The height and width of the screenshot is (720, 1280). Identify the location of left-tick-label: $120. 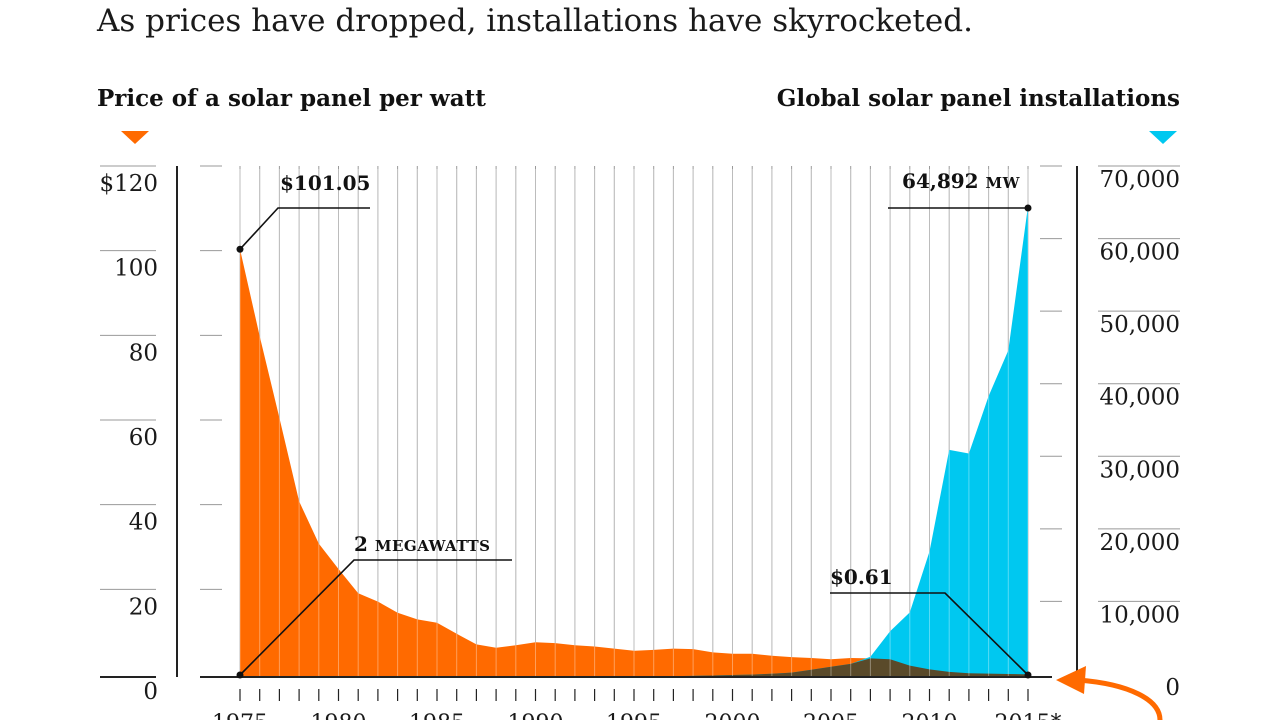
(128, 184).